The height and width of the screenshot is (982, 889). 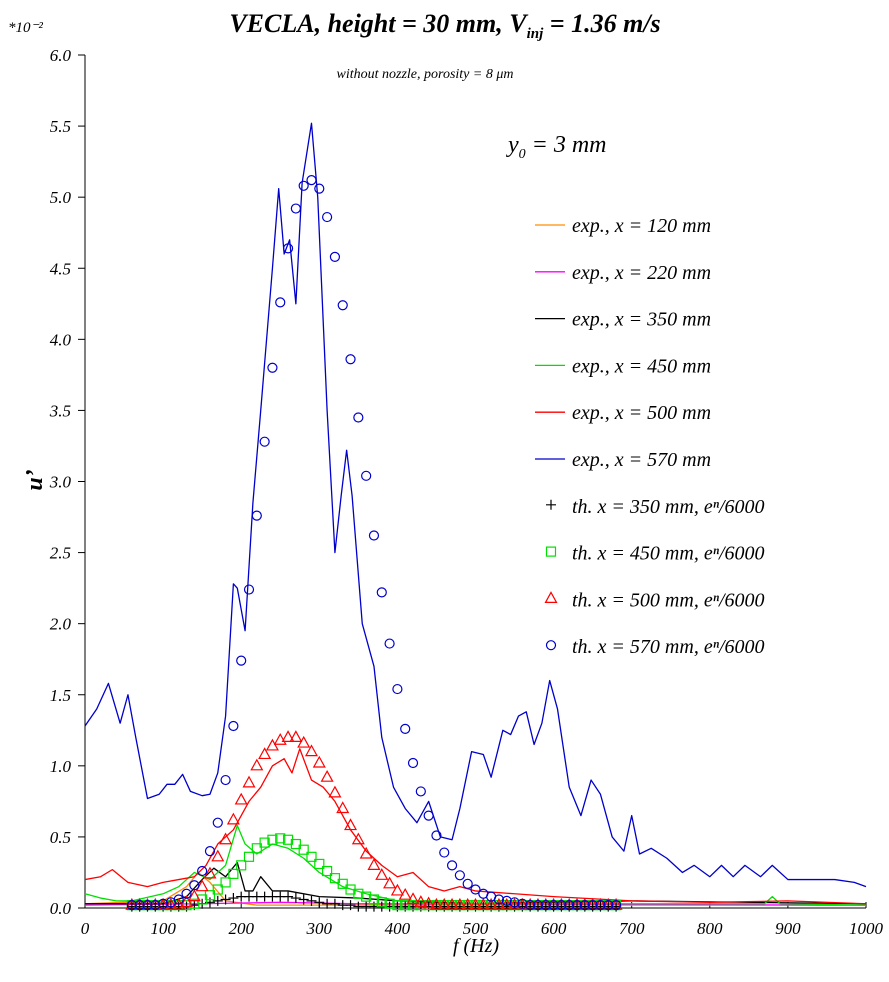 What do you see at coordinates (522, 154) in the screenshot?
I see `annotation-subscript: 0` at bounding box center [522, 154].